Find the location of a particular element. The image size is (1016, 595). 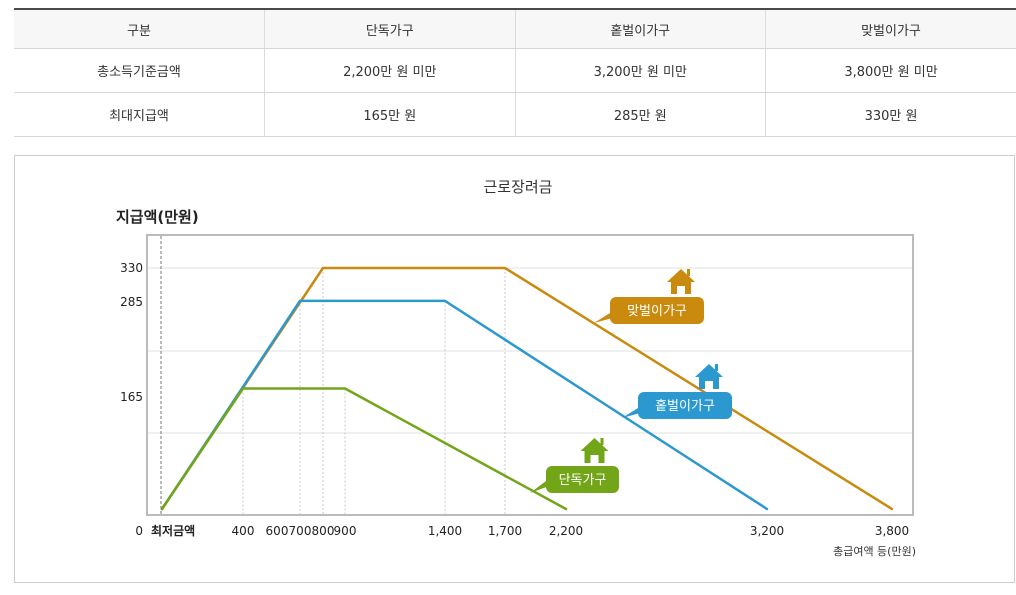

row-label: 총소득기준금액 is located at coordinates (139, 70).